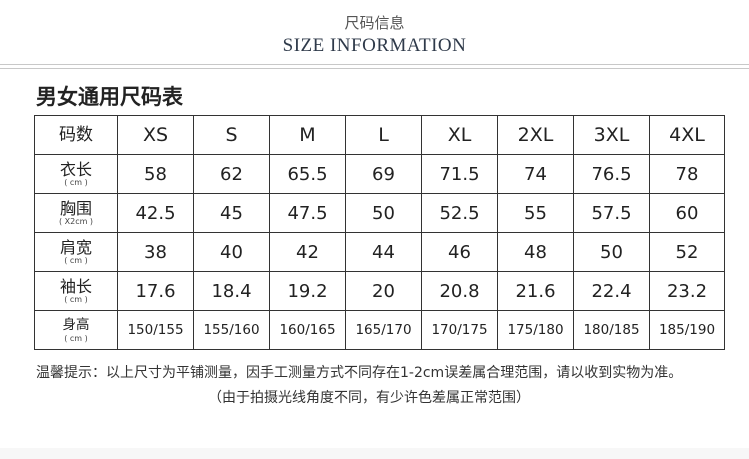 This screenshot has width=749, height=459. Describe the element at coordinates (374, 45) in the screenshot. I see `header-title-en: SIZE INFORMATION` at that location.